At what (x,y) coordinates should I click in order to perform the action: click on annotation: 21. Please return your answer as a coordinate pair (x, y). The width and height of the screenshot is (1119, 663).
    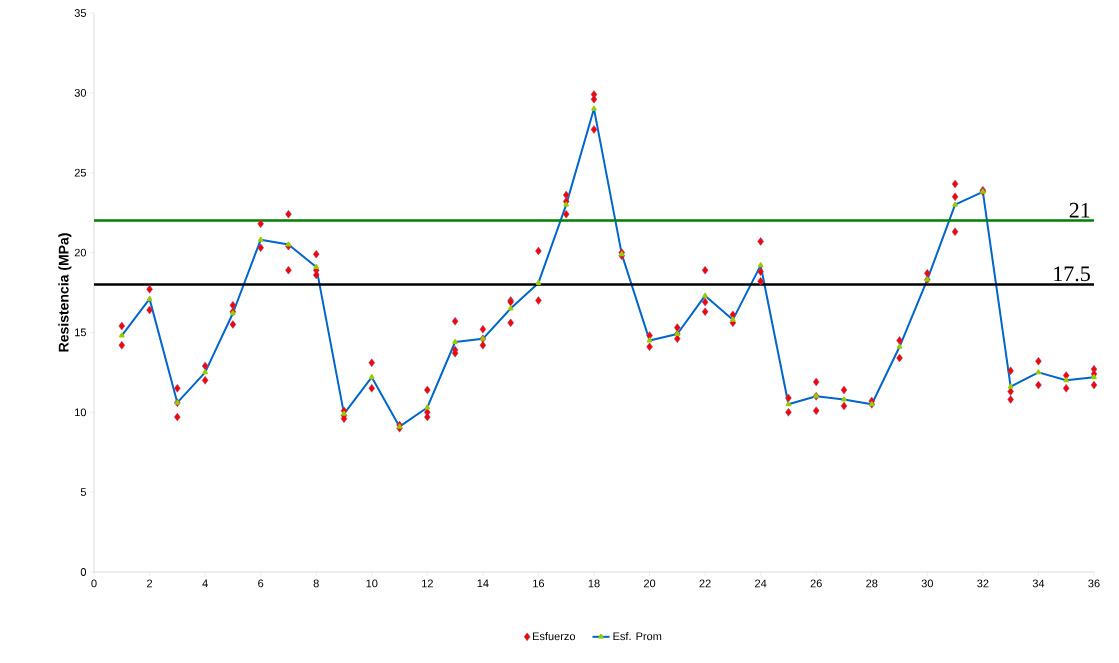
    Looking at the image, I should click on (1079, 210).